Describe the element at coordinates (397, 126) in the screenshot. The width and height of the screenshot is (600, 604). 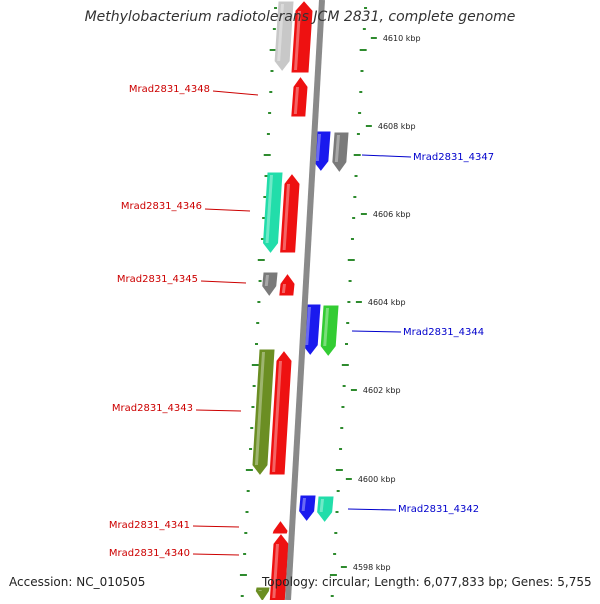
I see `scale-label: 4608 kbp` at that location.